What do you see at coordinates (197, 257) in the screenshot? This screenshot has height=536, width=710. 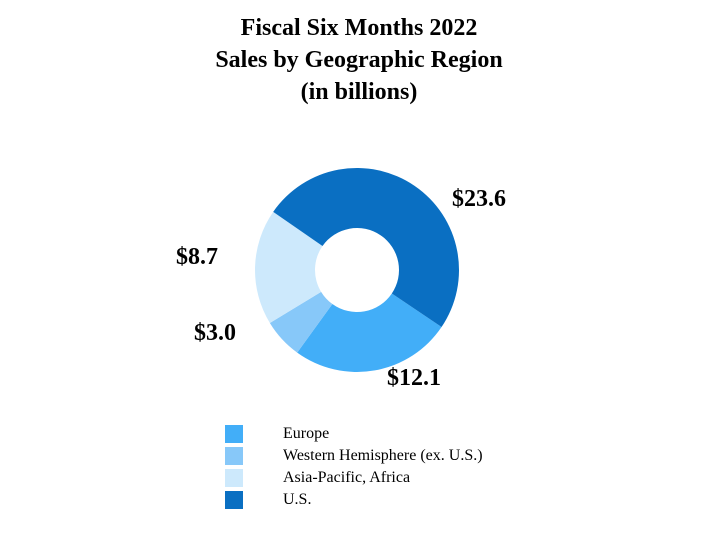 I see `data-label-asia-pacific-africa: $8.7` at bounding box center [197, 257].